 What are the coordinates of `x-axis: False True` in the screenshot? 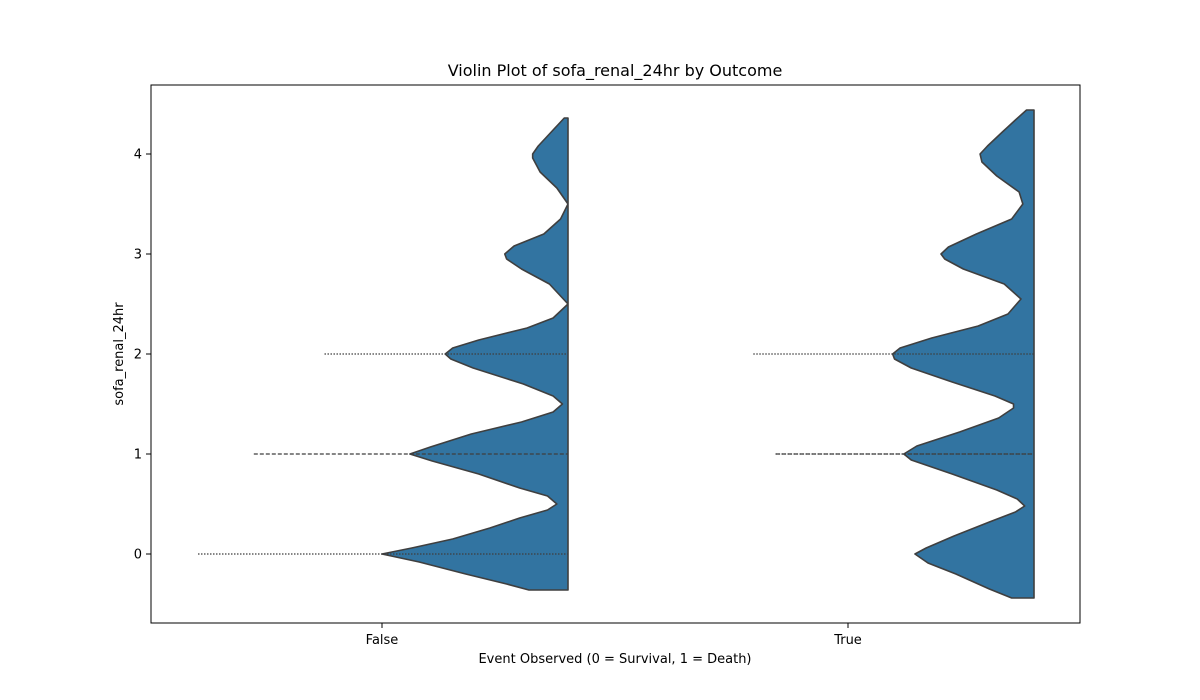 It's located at (614, 635).